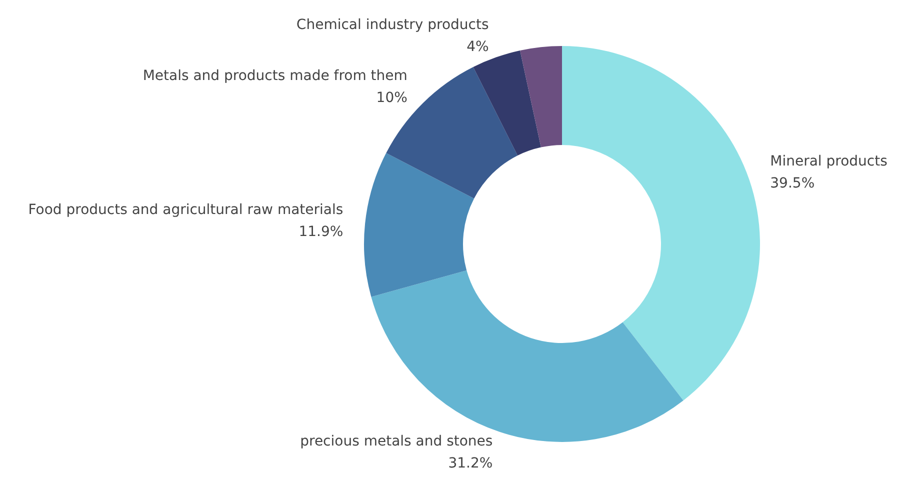 Image resolution: width=902 pixels, height=482 pixels. I want to click on data-label: 10%, so click(392, 98).